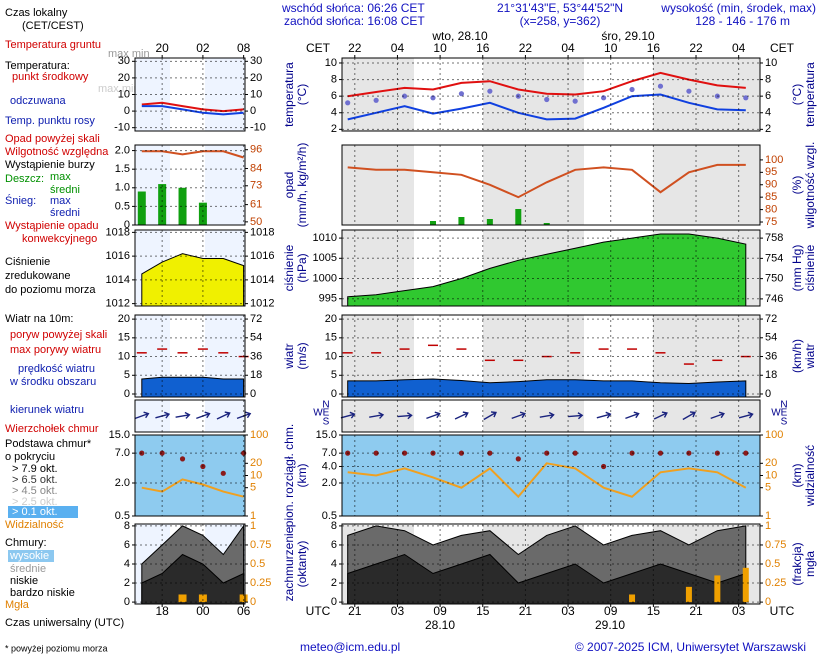 The height and width of the screenshot is (660, 820). I want to click on legend-label: Temperatura gruntu, so click(53, 45).